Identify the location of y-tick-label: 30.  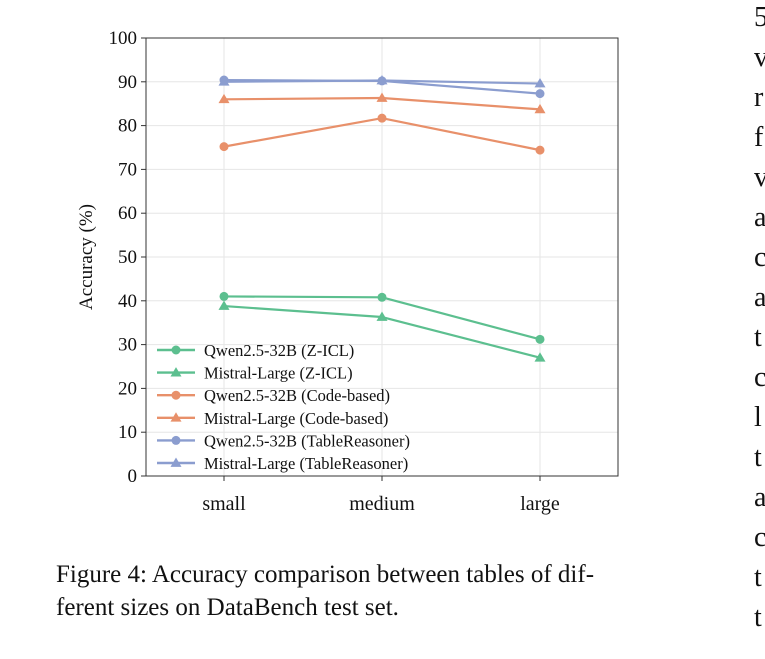
(127, 345).